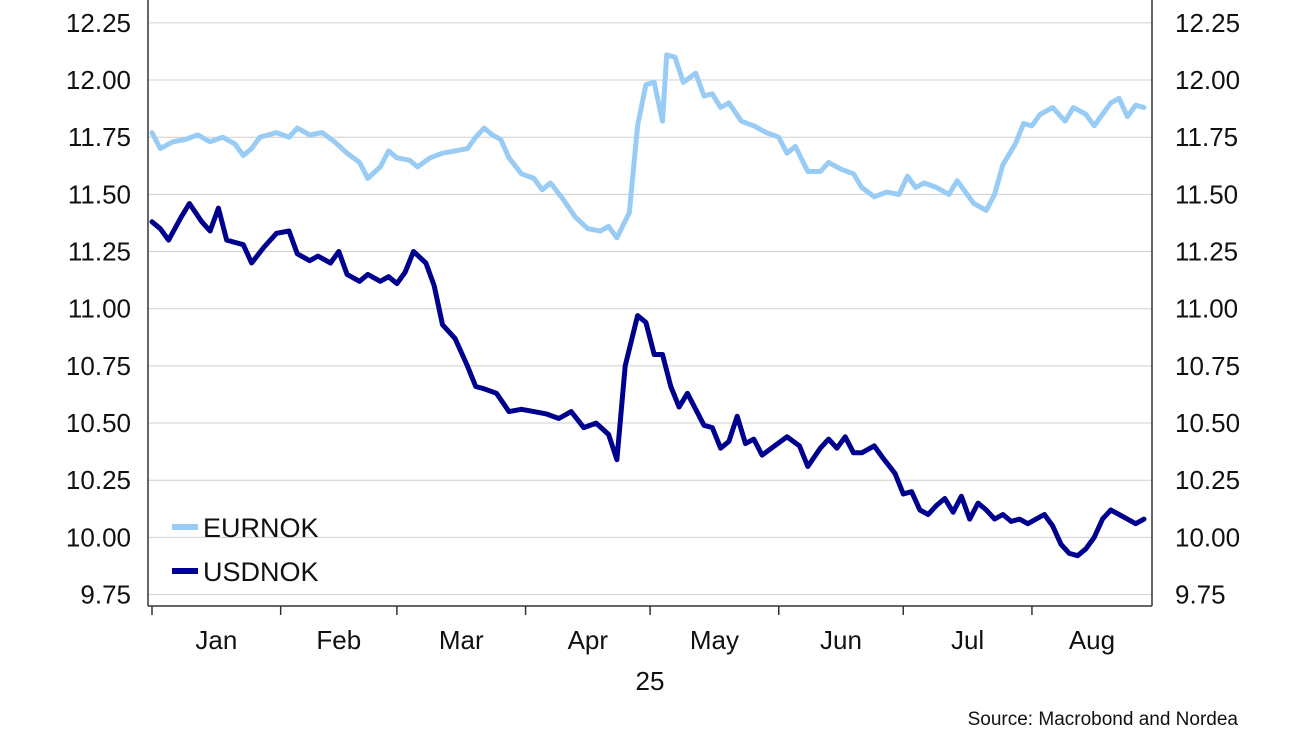  I want to click on x-axis: Jan Feb Mar Apr May Jun Jul Aug, so click(655, 640).